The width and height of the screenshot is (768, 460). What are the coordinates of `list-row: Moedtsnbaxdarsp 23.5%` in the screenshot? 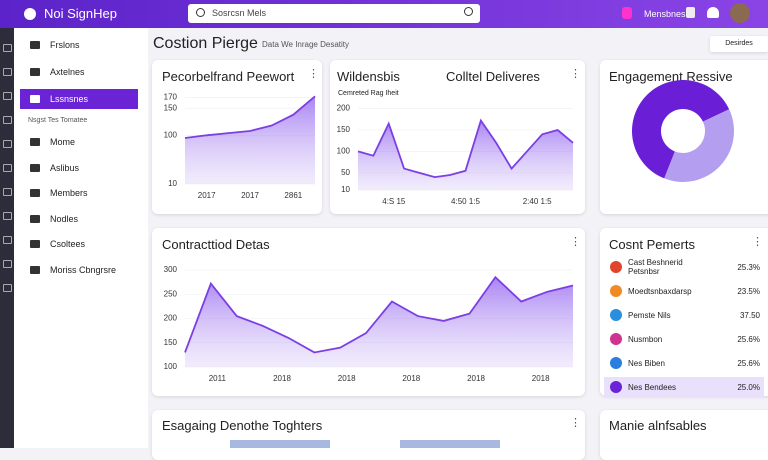 It's located at (684, 291).